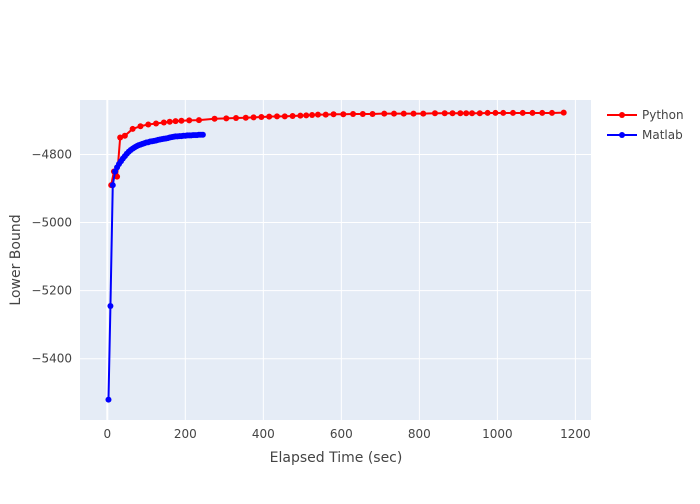 This screenshot has width=700, height=504. What do you see at coordinates (263, 434) in the screenshot?
I see `x-tick-label: 400` at bounding box center [263, 434].